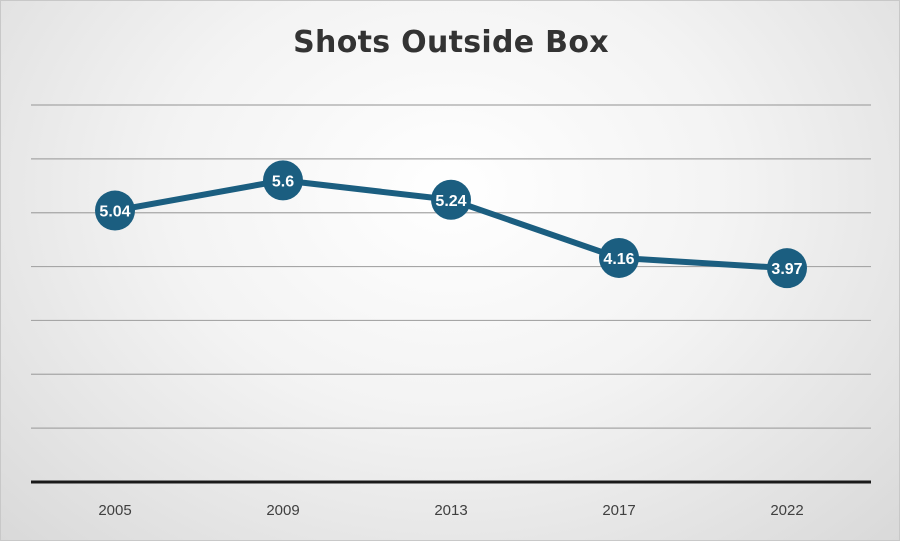 This screenshot has height=542, width=900. Describe the element at coordinates (786, 510) in the screenshot. I see `x-tick-label: 2022` at that location.